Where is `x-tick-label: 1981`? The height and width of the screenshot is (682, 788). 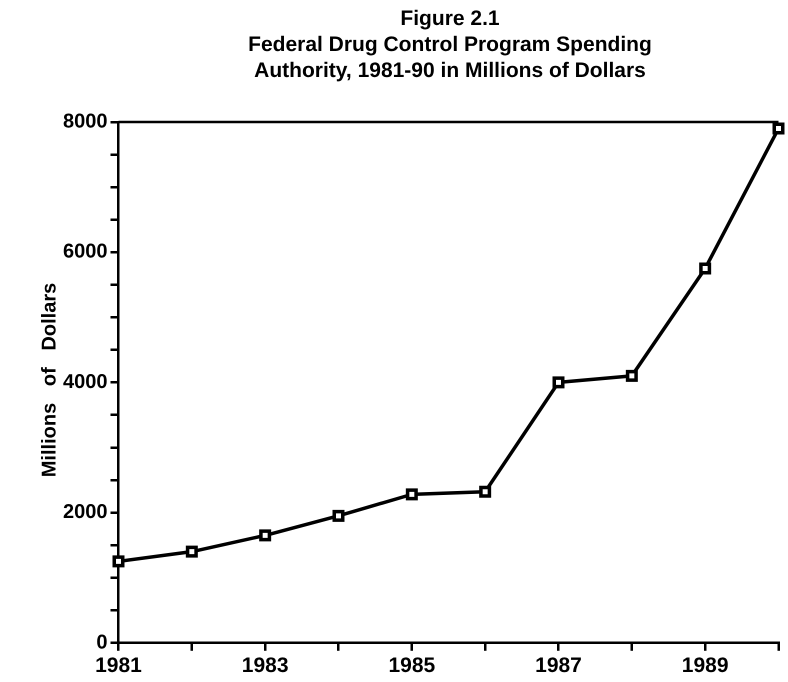
x-tick-label: 1981 is located at coordinates (118, 666).